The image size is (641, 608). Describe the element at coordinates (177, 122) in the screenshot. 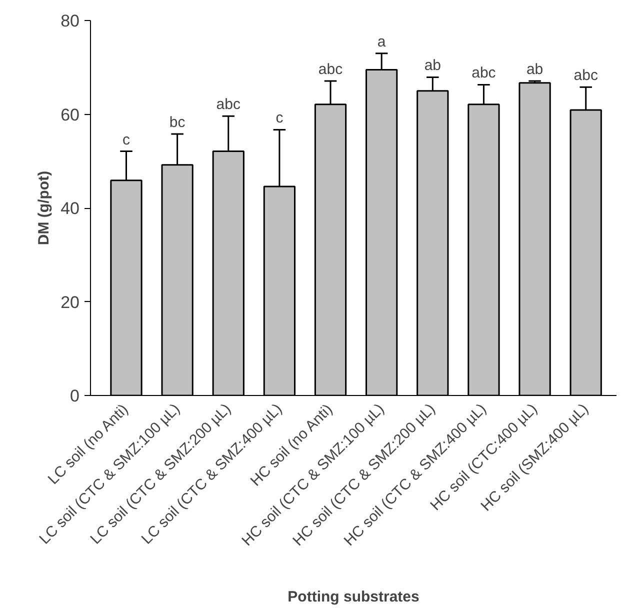

I see `annotation: bc` at that location.